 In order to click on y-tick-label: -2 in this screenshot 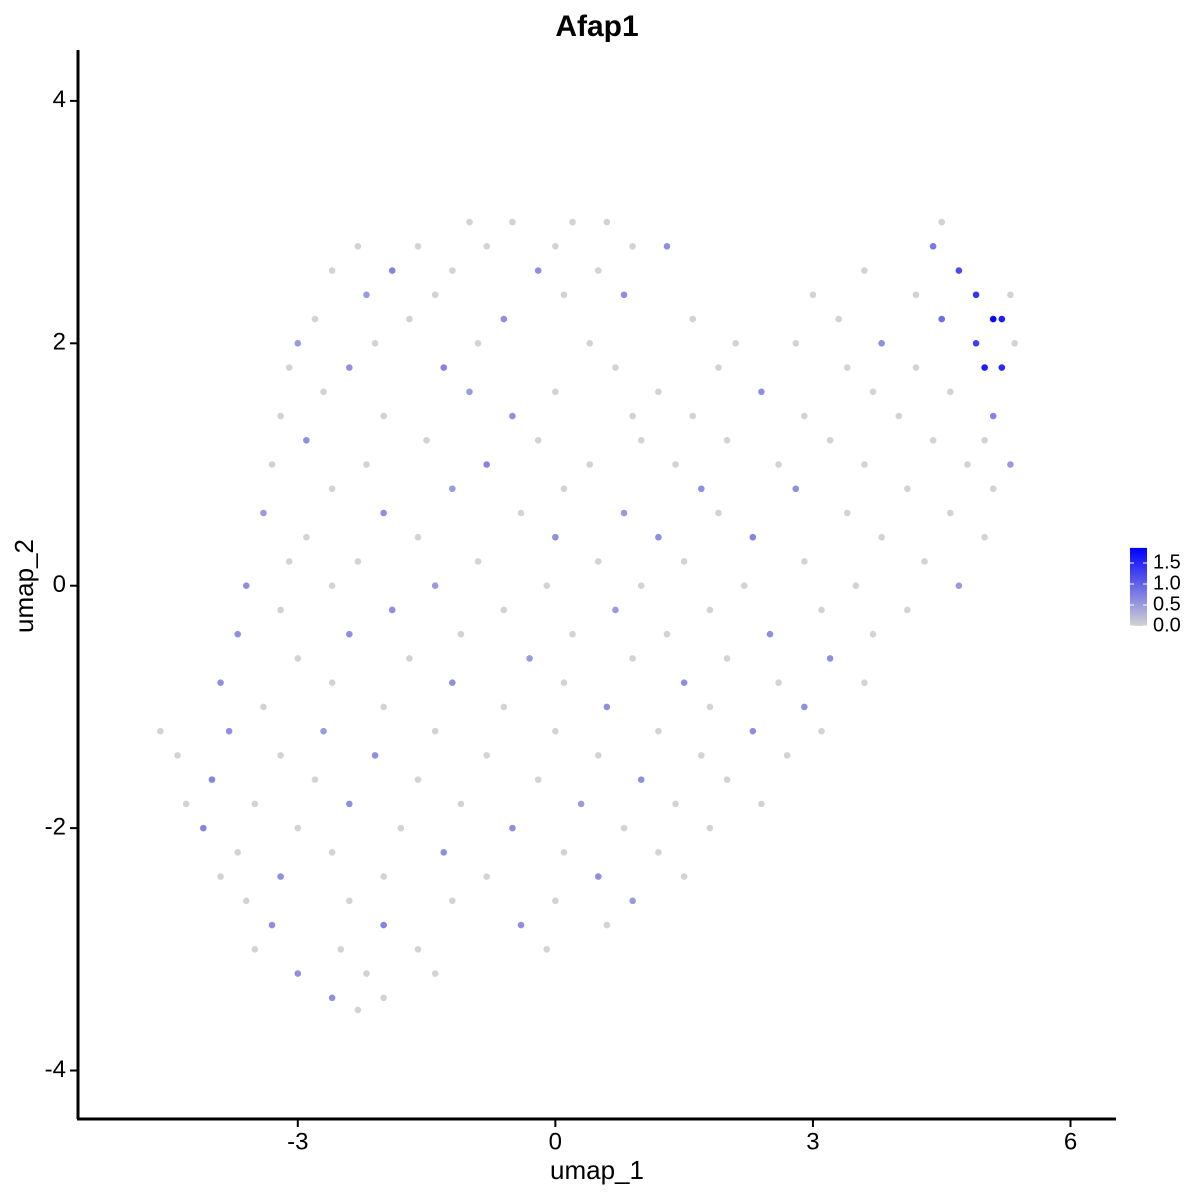, I will do `click(55, 826)`.